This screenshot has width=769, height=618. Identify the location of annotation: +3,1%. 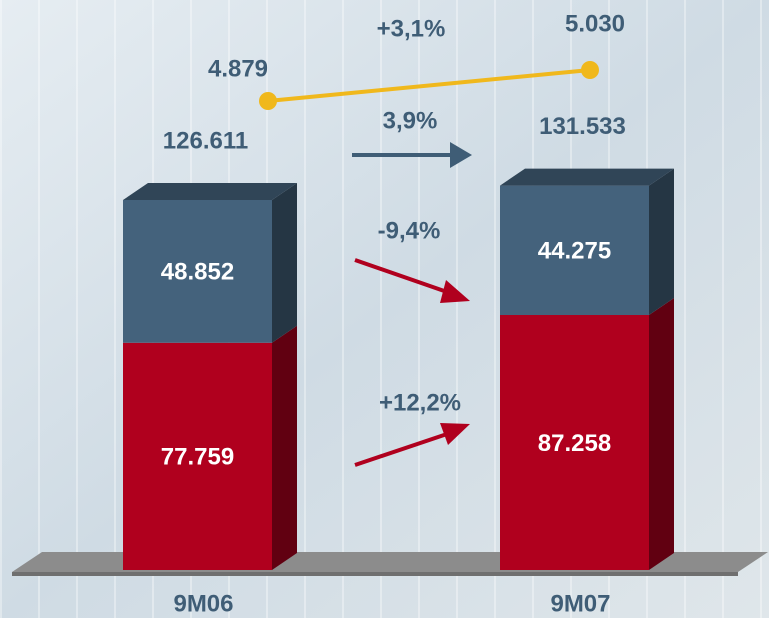
(411, 28).